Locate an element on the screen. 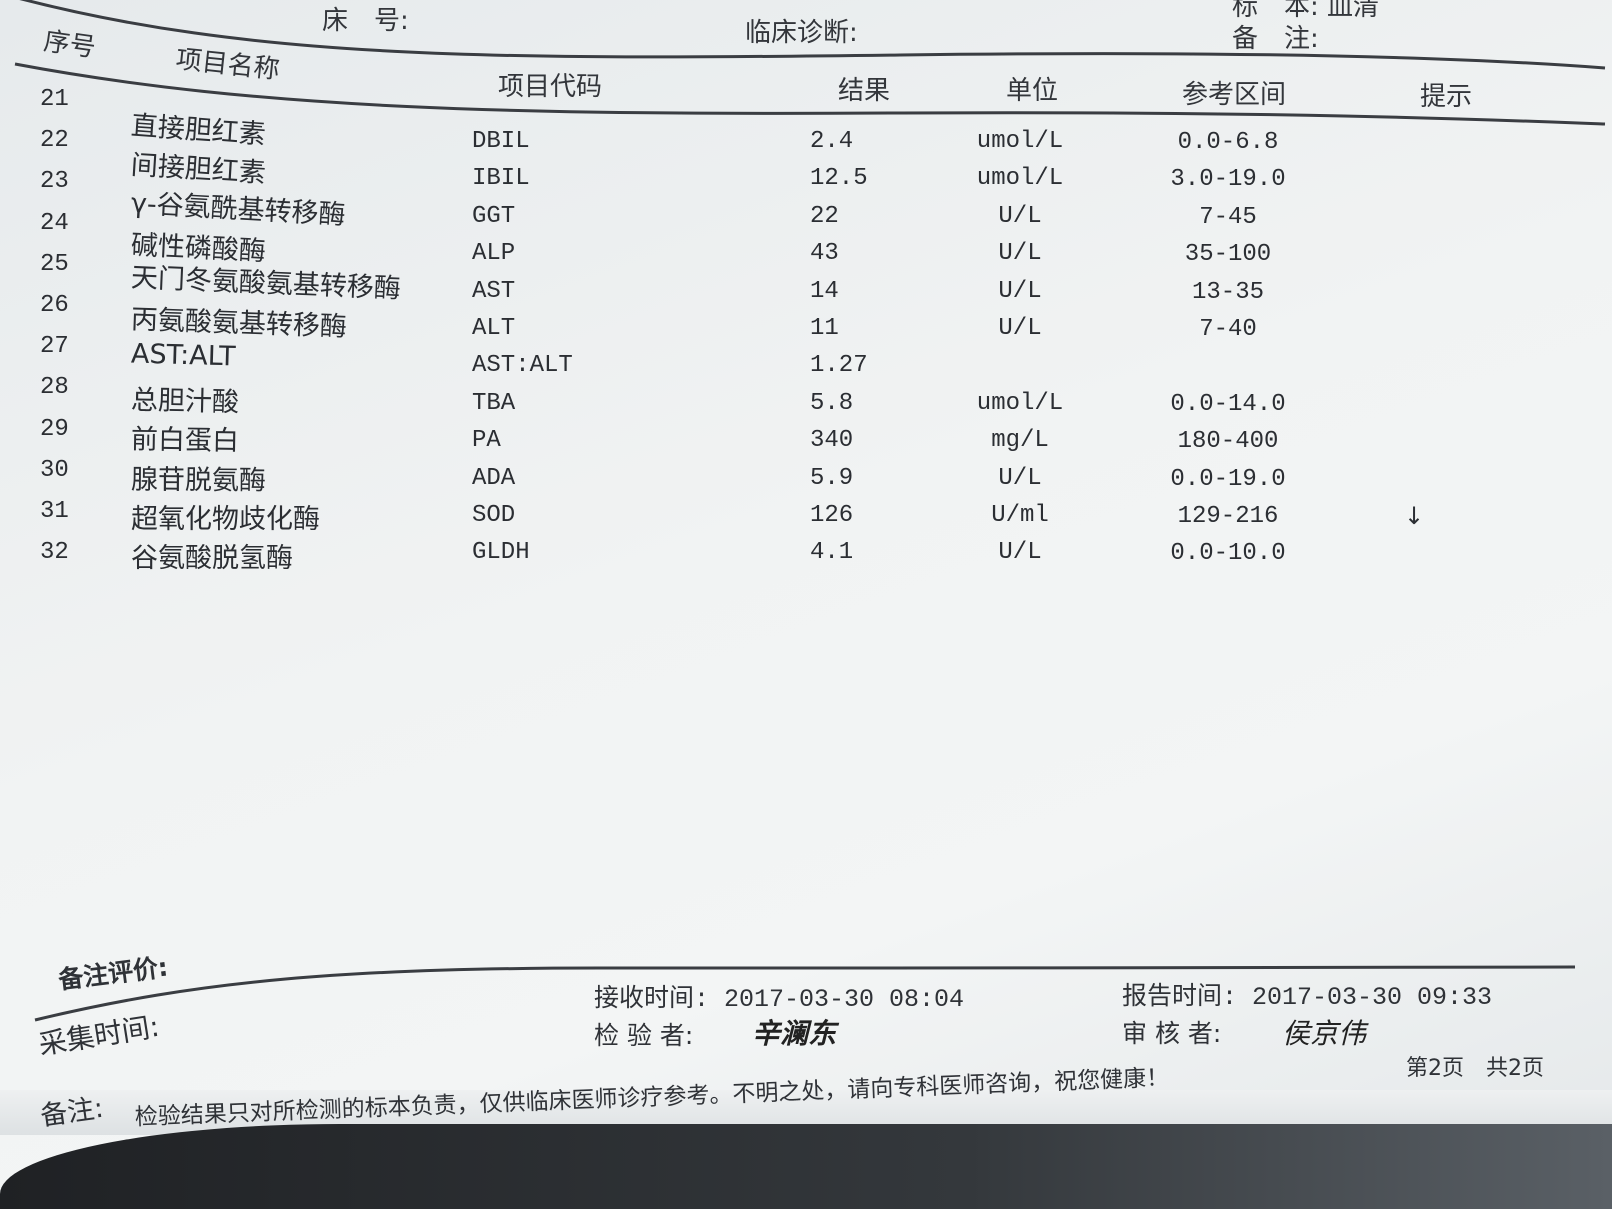 The width and height of the screenshot is (1612, 1209). row-reference: 13-35 is located at coordinates (1228, 292).